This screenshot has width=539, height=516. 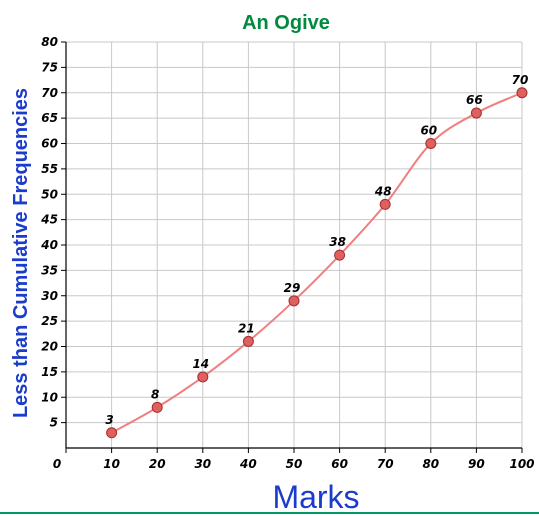 I want to click on data-label: 38, so click(x=337, y=242).